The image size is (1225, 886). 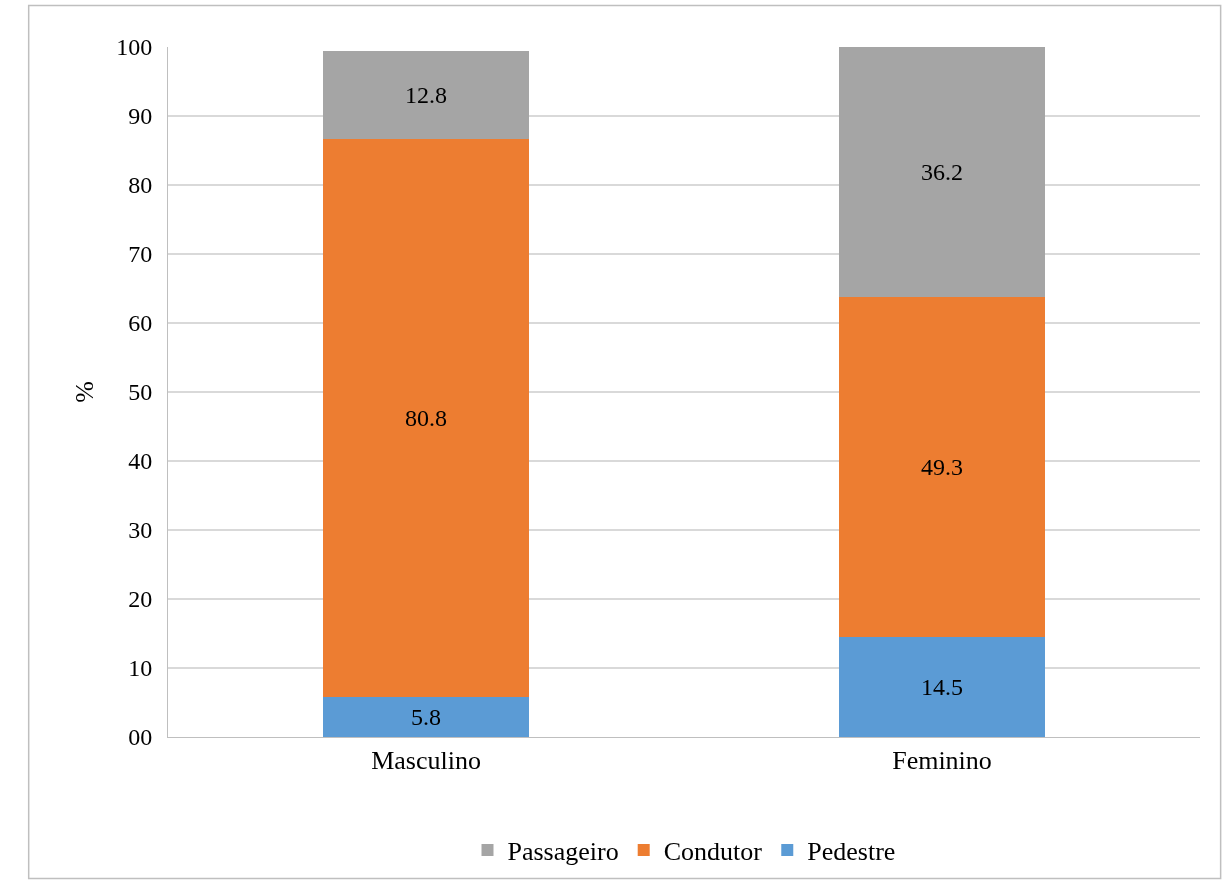 I want to click on y-tick-label: 50, so click(x=140, y=392).